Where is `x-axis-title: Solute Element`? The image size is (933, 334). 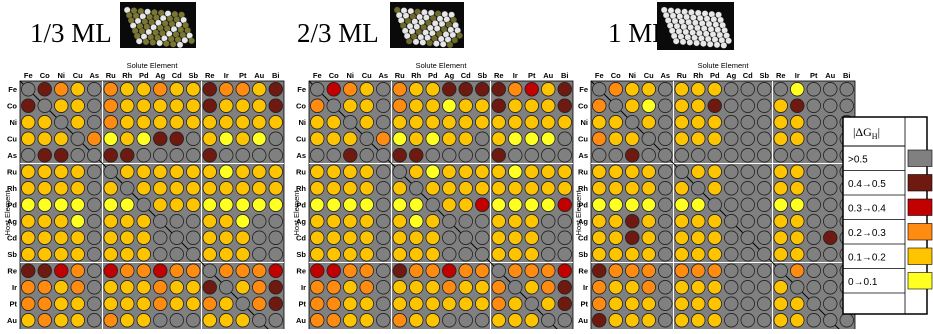
x-axis-title: Solute Element is located at coordinates (442, 65).